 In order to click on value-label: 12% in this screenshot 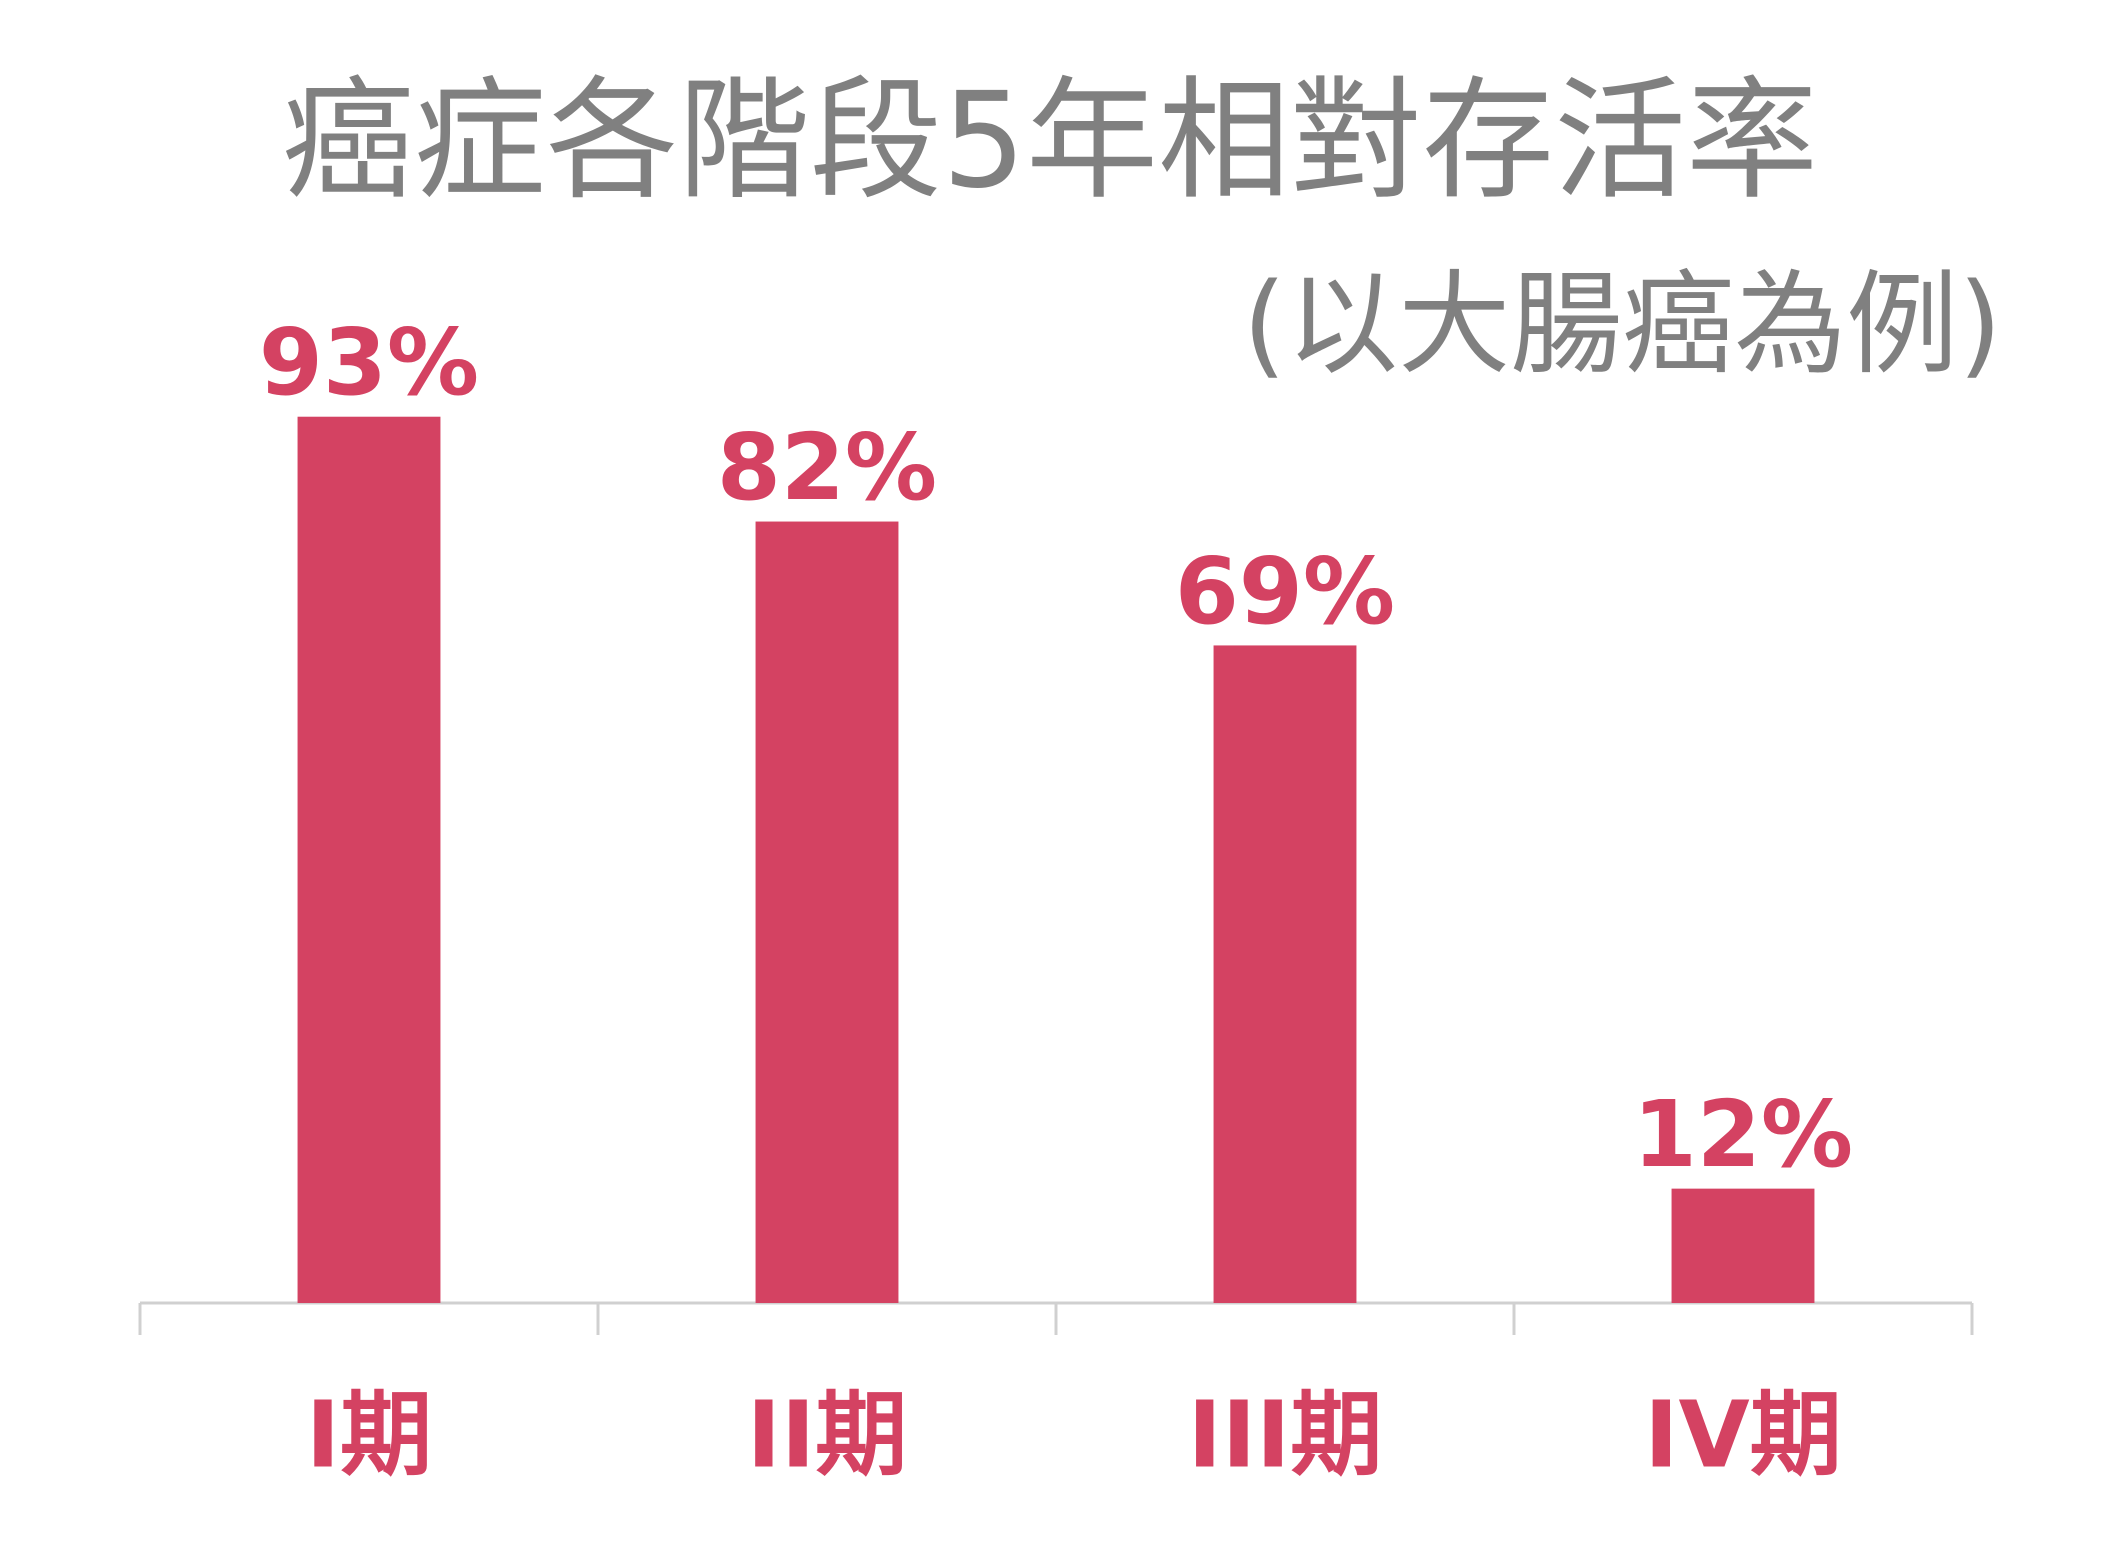, I will do `click(1743, 1134)`.